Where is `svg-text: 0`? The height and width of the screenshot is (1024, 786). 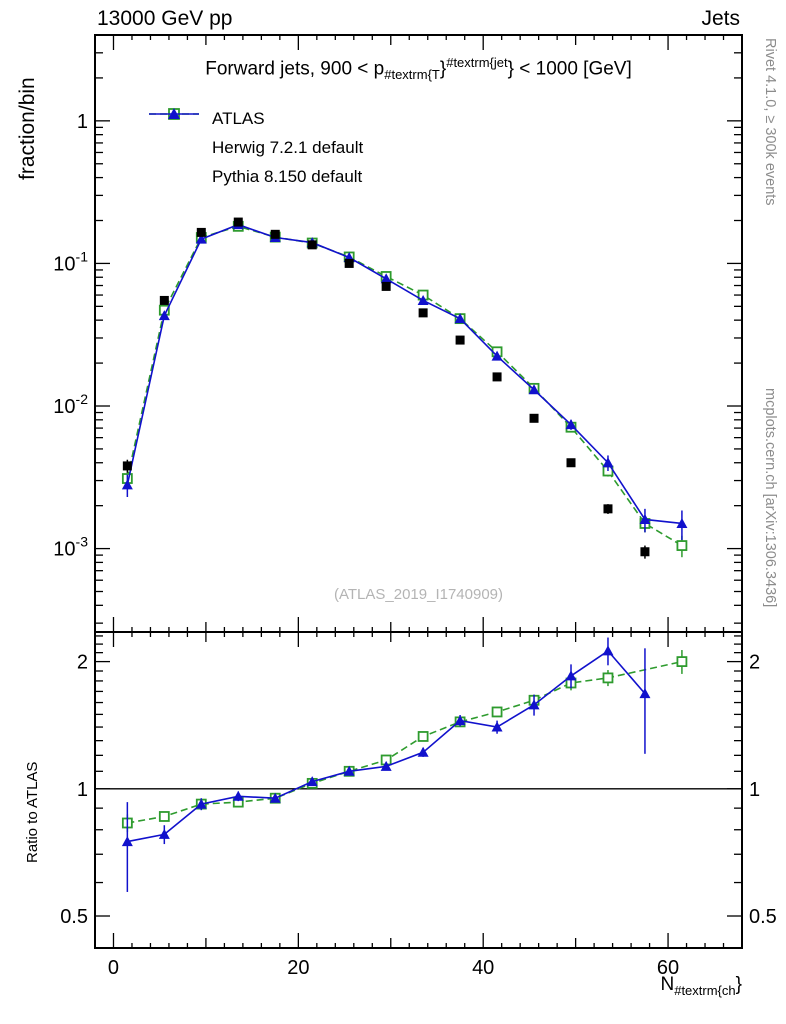
svg-text: 0 is located at coordinates (113, 968).